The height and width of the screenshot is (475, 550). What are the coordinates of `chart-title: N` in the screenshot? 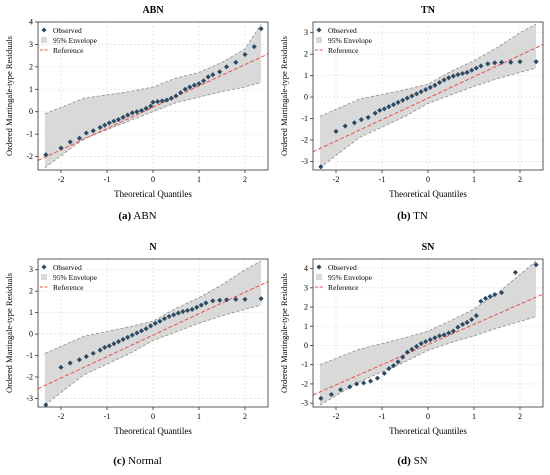 It's located at (153, 247).